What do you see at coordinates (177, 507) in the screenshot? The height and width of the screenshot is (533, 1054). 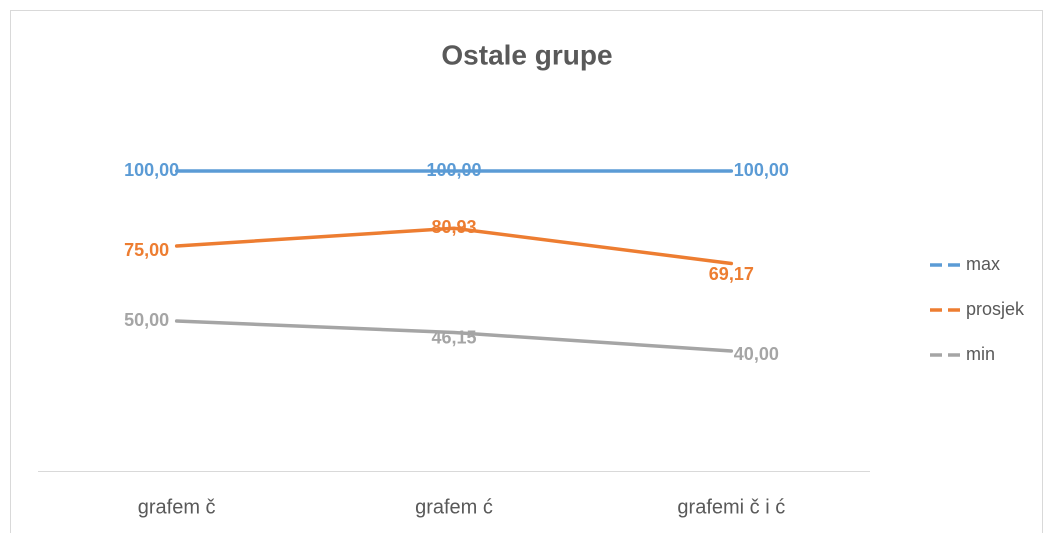 I see `x-tick-label: grafem č` at bounding box center [177, 507].